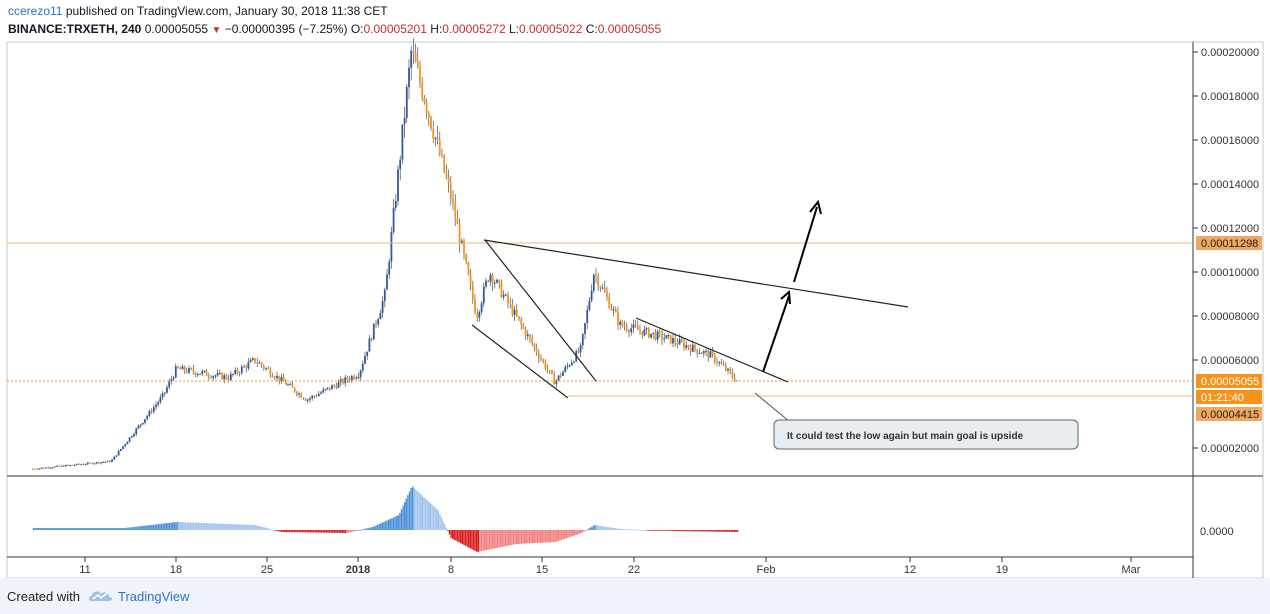  I want to click on close-label: C:, so click(591, 29).